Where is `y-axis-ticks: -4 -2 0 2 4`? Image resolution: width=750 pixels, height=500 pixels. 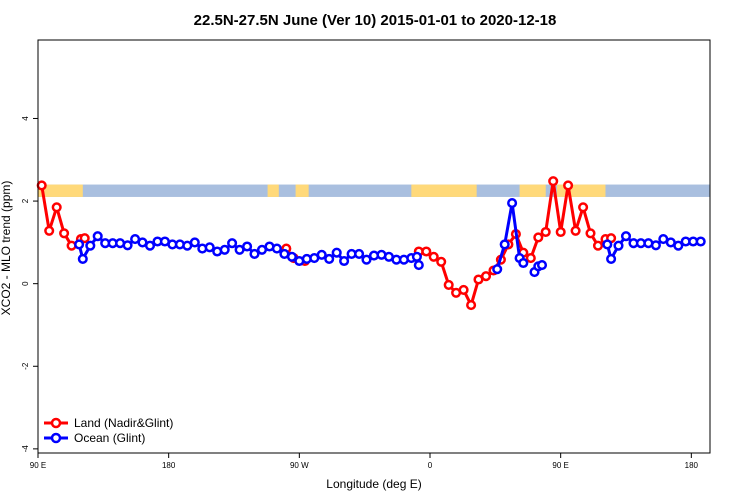
y-axis-ticks: -4 -2 0 2 4 is located at coordinates (29, 284).